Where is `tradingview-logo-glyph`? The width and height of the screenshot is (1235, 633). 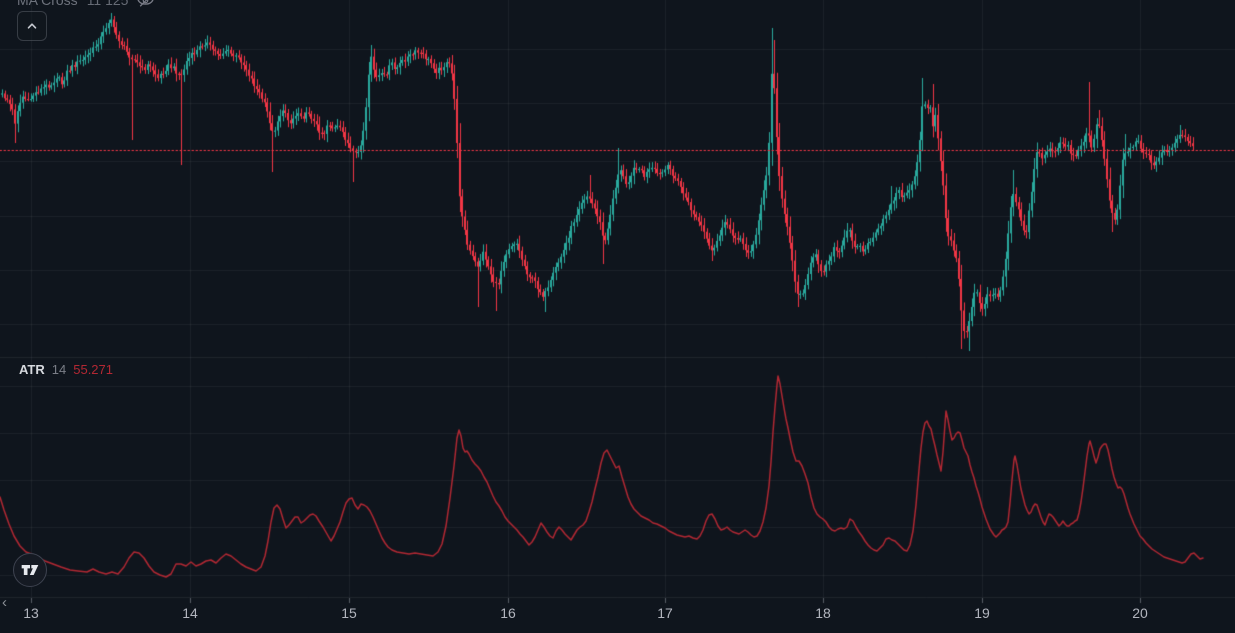 tradingview-logo-glyph is located at coordinates (30, 570).